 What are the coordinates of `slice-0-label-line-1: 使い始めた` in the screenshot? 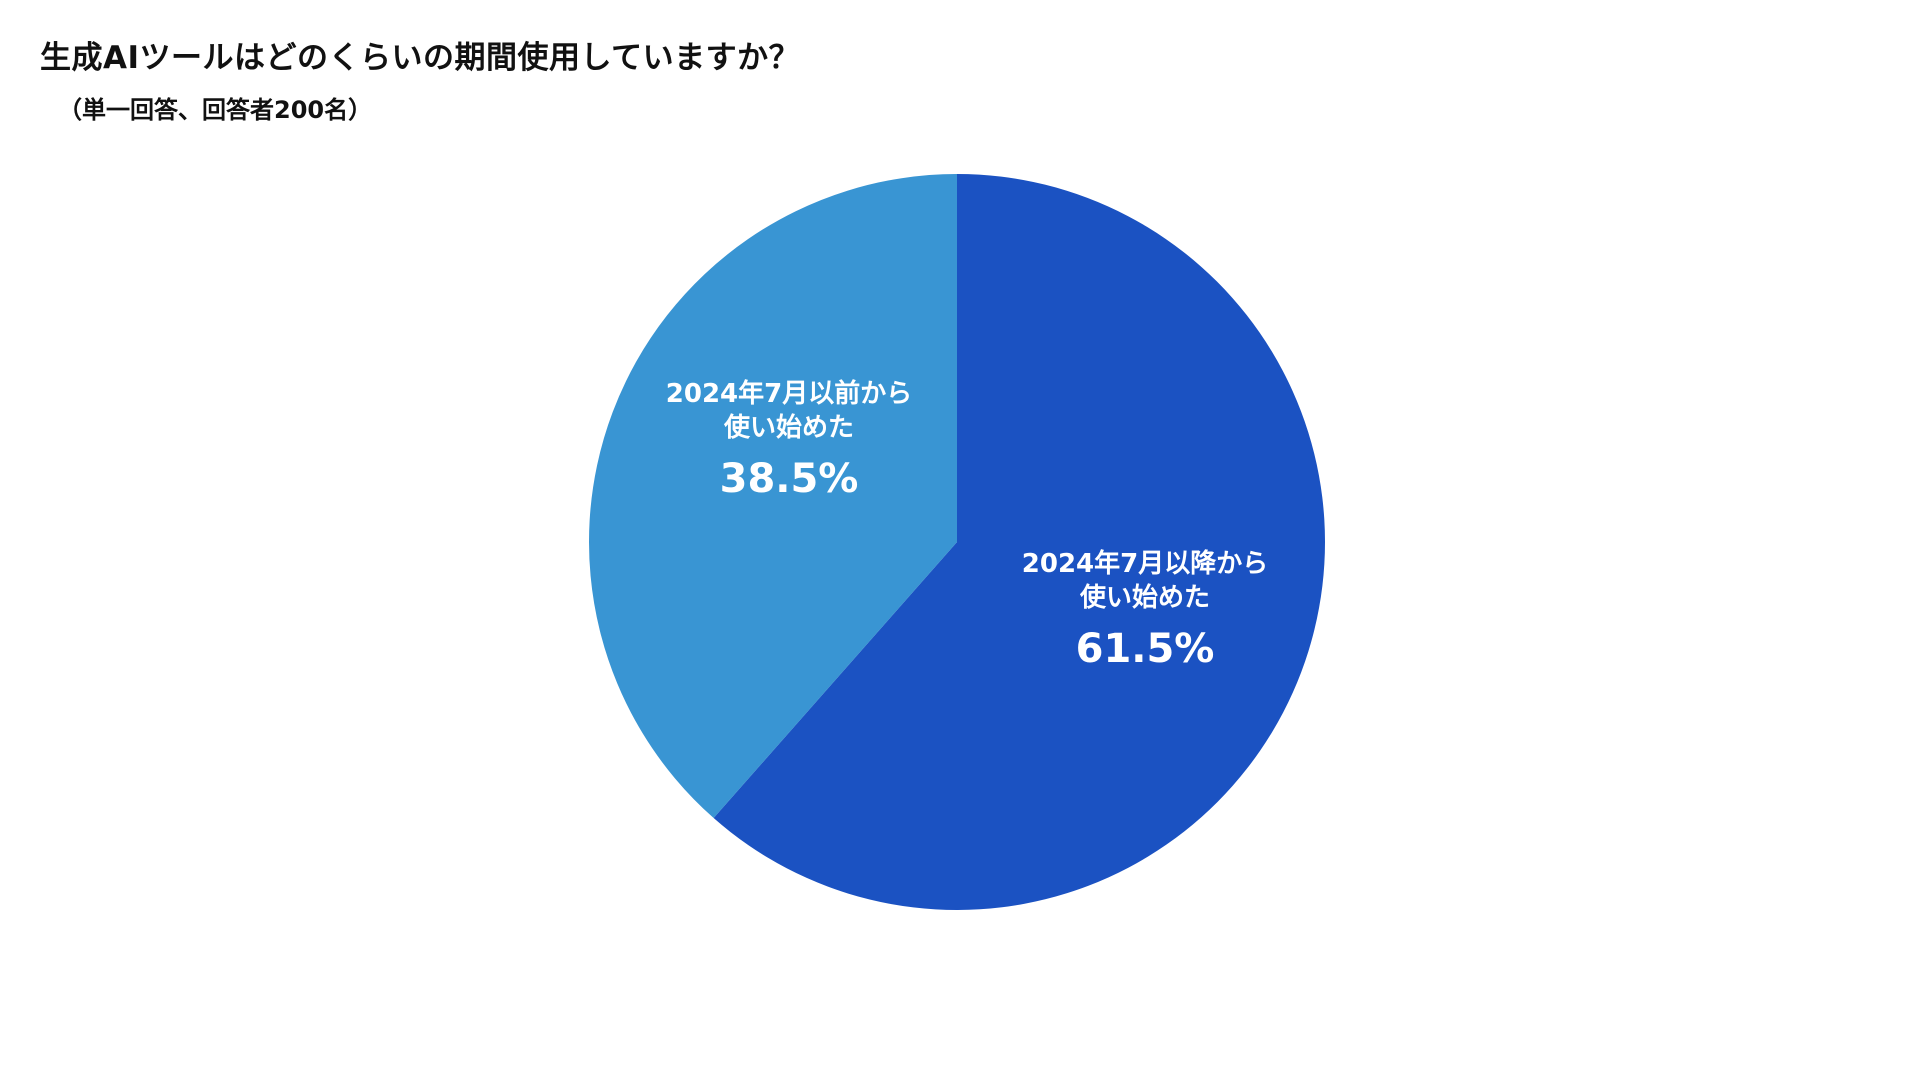 It's located at (1144, 598).